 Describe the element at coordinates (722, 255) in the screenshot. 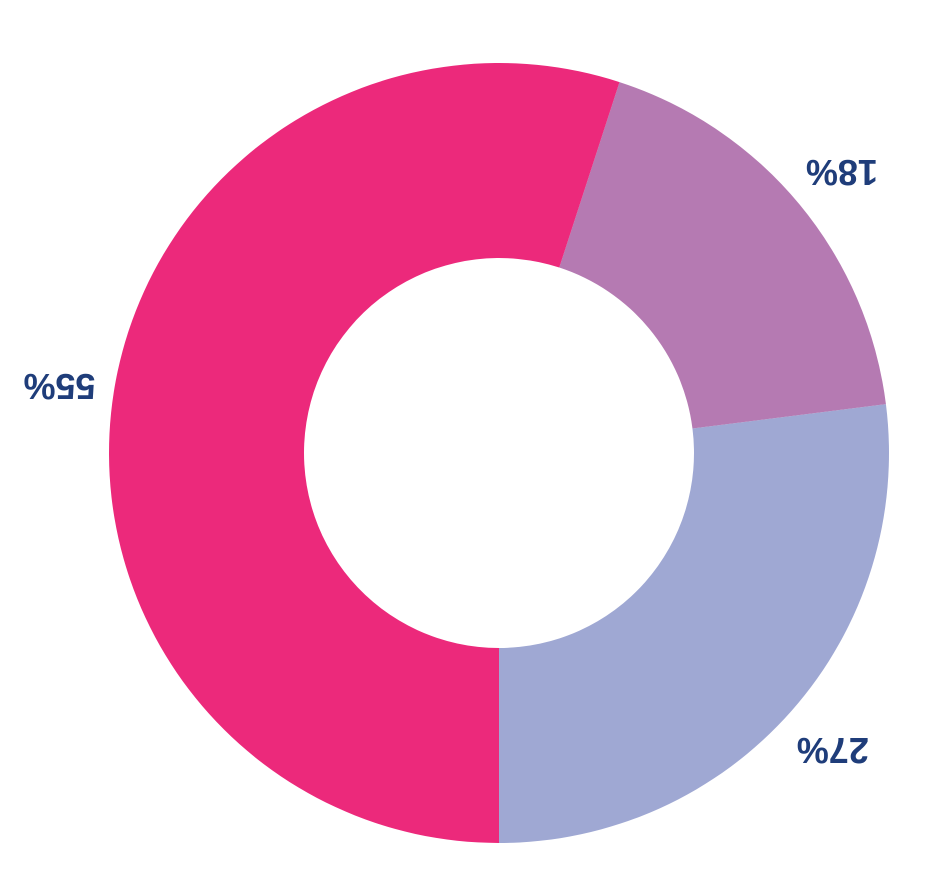

I see `donut-segment` at that location.